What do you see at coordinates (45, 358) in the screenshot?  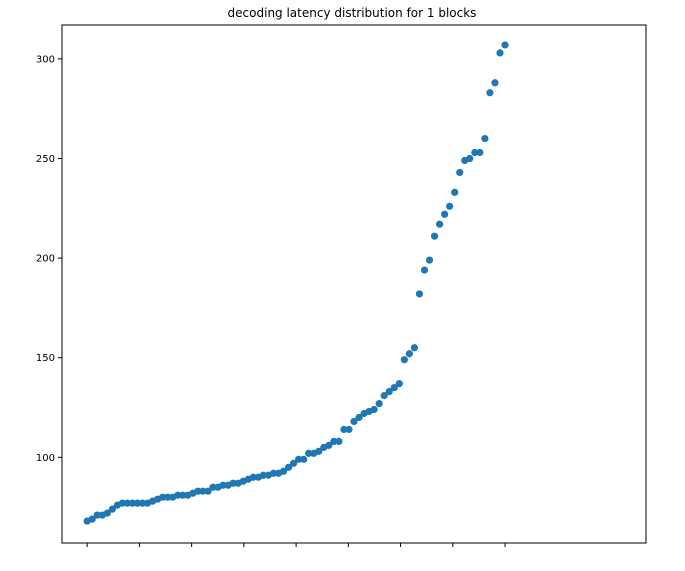 I see `y-tick-label: 150` at bounding box center [45, 358].